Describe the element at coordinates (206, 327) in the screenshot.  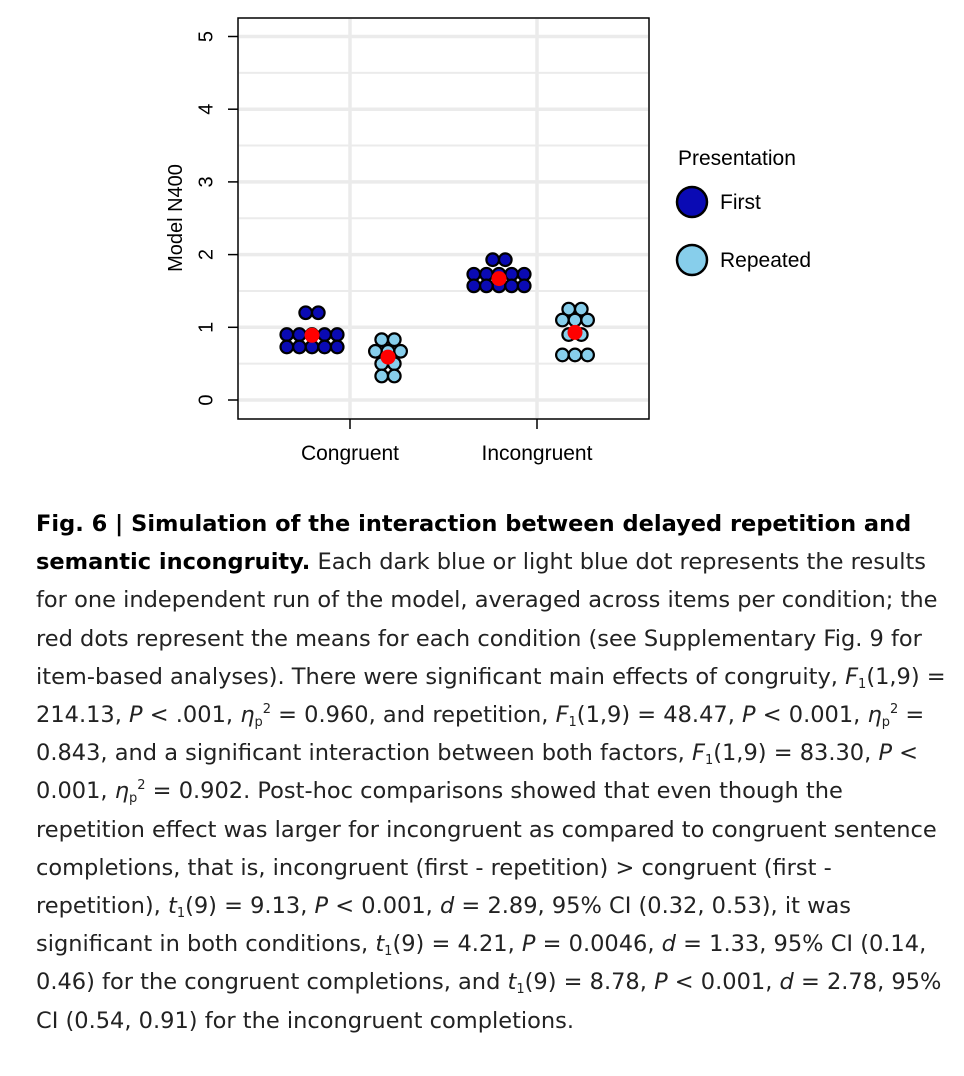
I see `y-tick-label: 1` at that location.